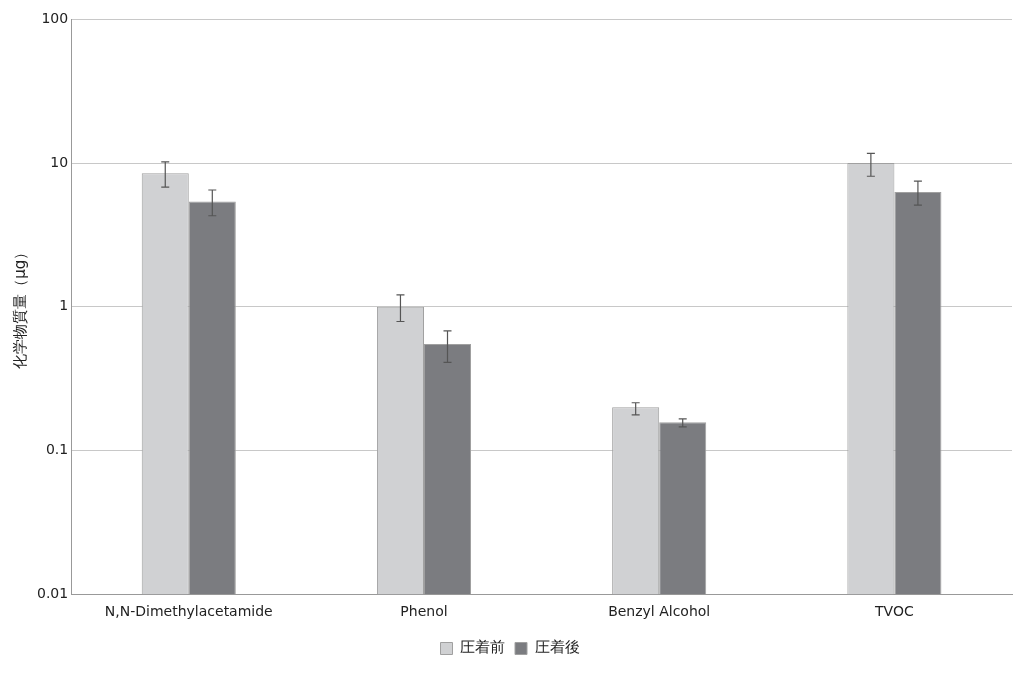  Describe the element at coordinates (57, 449) in the screenshot. I see `y-tick-label: 0.1` at that location.